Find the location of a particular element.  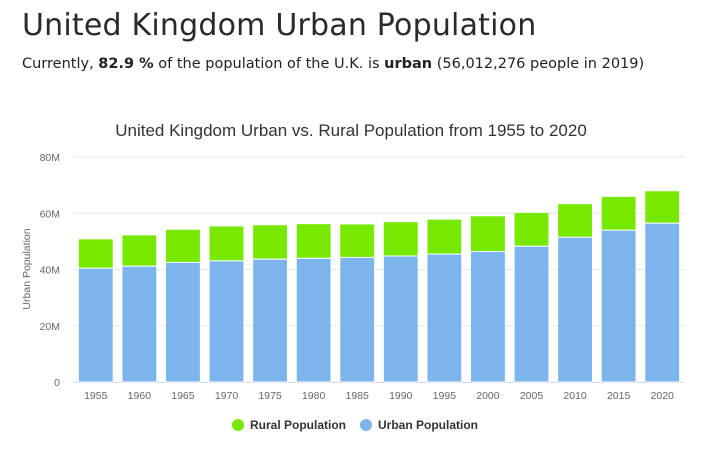

summary-suffix: (56,012,276 people in 2019) is located at coordinates (540, 64).